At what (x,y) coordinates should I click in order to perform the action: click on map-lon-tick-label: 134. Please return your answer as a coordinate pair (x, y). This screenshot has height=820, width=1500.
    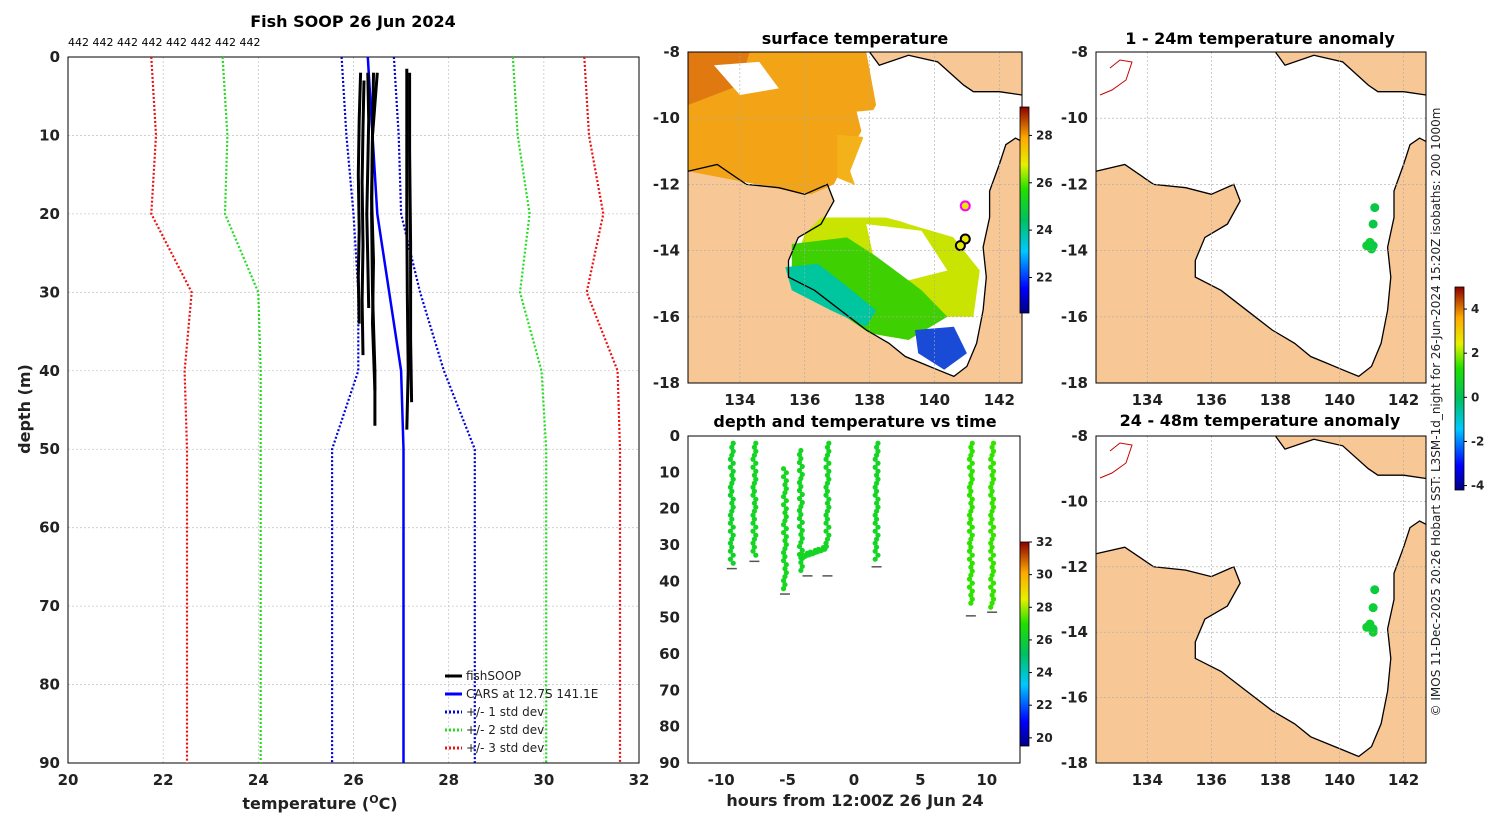
    Looking at the image, I should click on (1147, 400).